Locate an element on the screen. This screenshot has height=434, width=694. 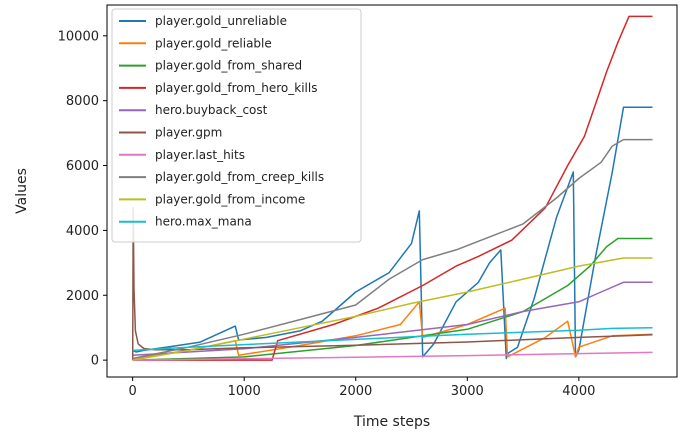
legend-label-9: hero.max_mana is located at coordinates (203, 222).